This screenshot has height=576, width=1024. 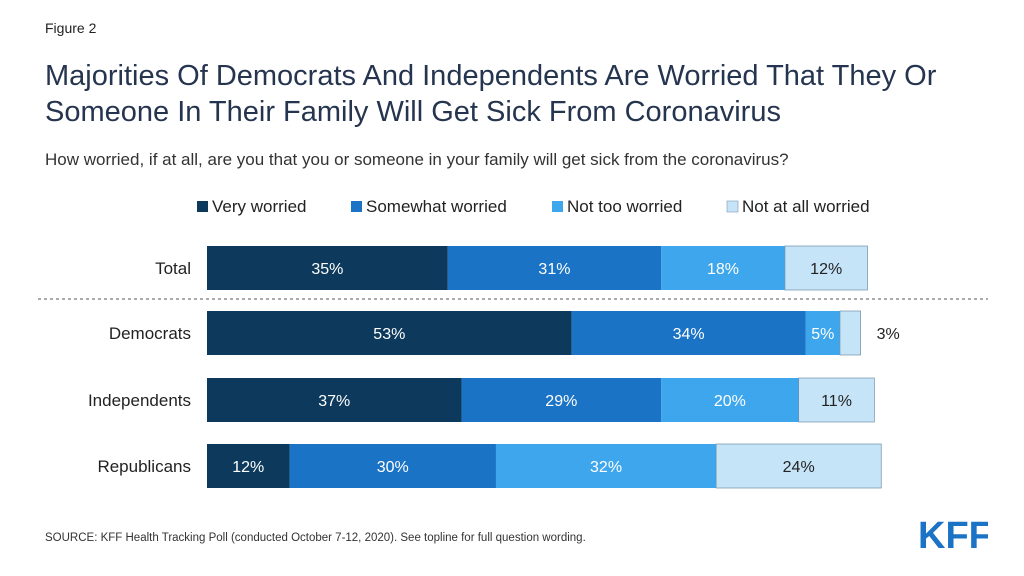 What do you see at coordinates (259, 206) in the screenshot?
I see `legend-label-very-worried: Very worried` at bounding box center [259, 206].